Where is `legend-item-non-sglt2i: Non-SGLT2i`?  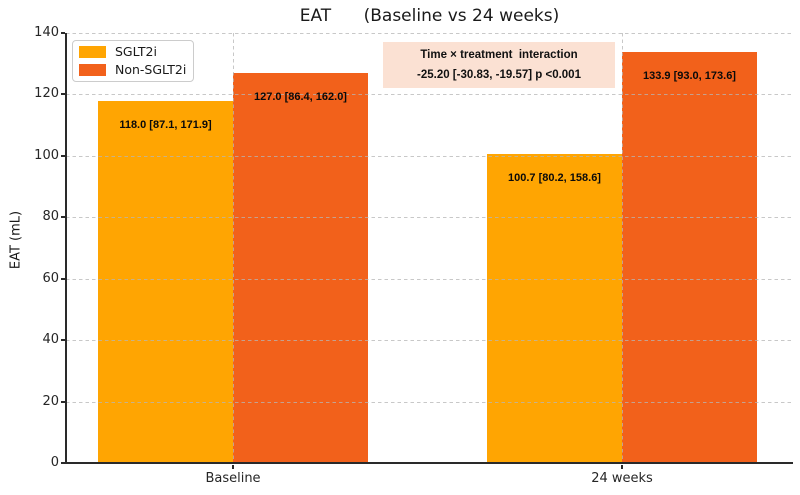
legend-item-non-sglt2i: Non-SGLT2i is located at coordinates (133, 70).